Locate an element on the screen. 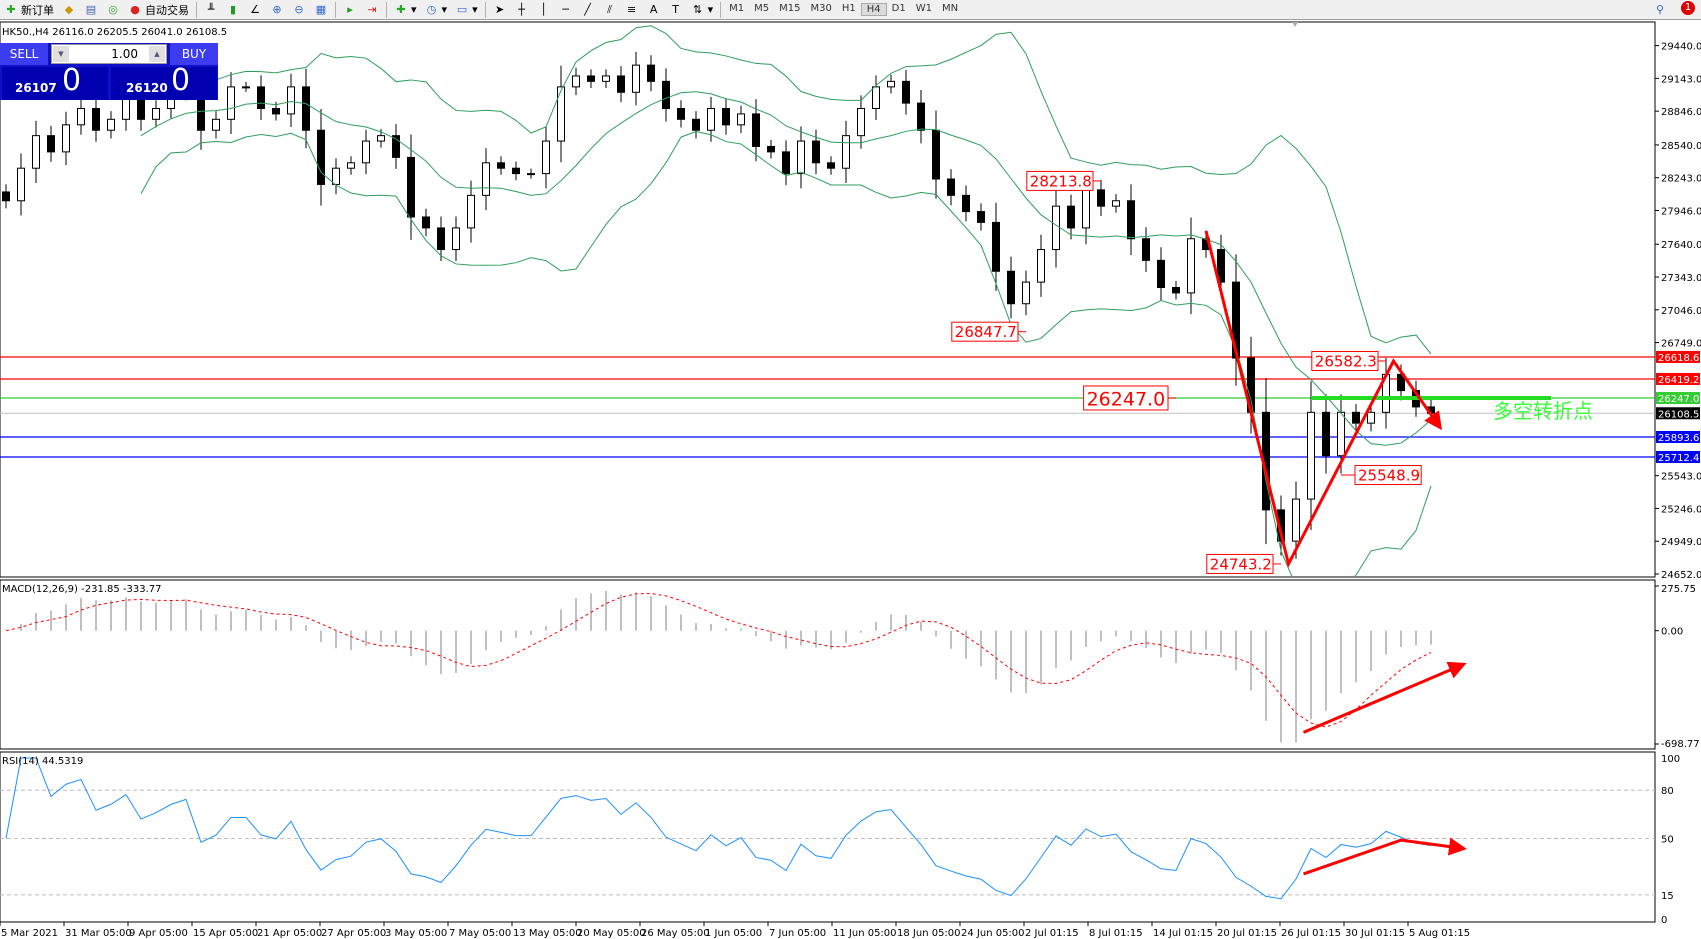 The image size is (1701, 939). timeframe-m30: M30 is located at coordinates (821, 8).